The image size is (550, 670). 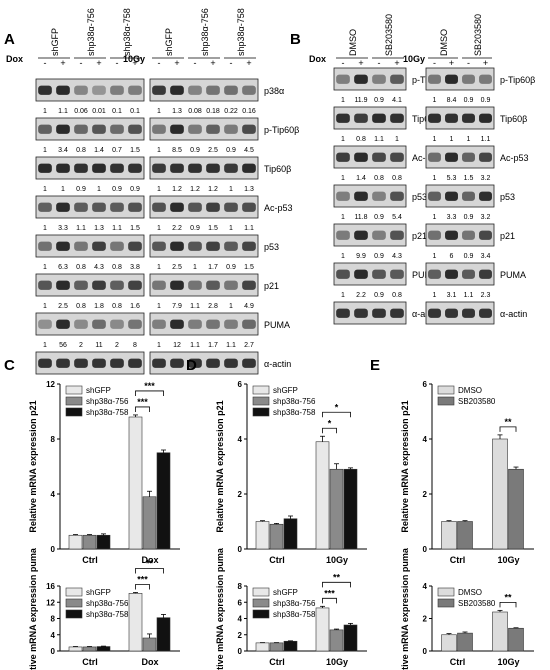 What do you see at coordinates (271, 286) in the screenshot?
I see `protein-label: p21` at bounding box center [271, 286].